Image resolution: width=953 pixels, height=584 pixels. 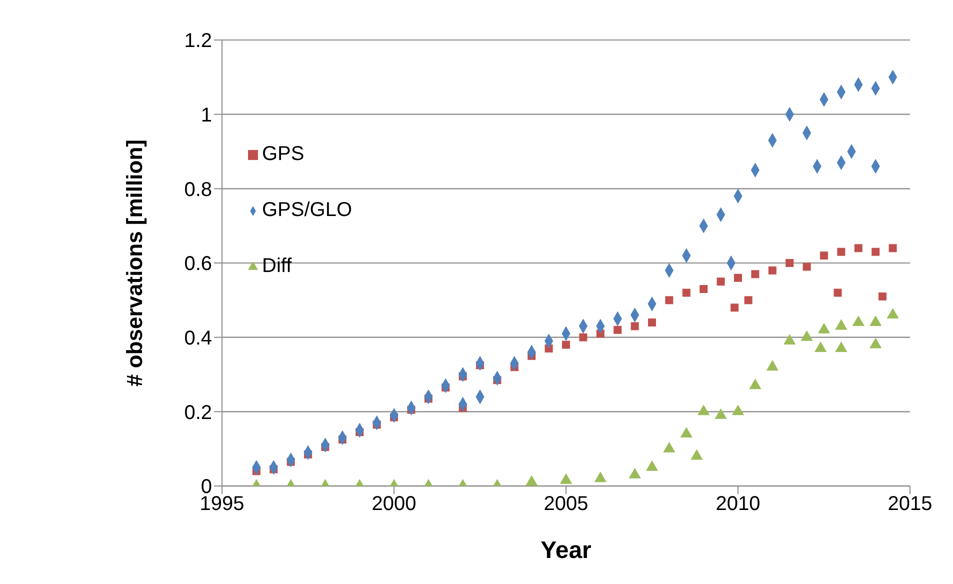 I want to click on y-tick-label: 0.8, so click(x=198, y=189).